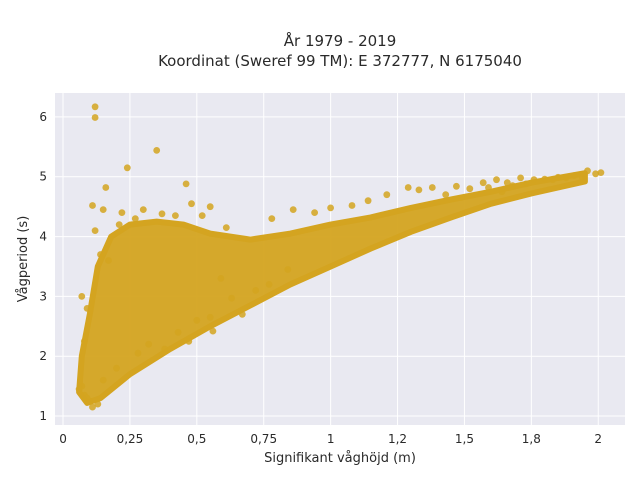 Image resolution: width=640 pixels, height=480 pixels. I want to click on x-tick-label: 1, so click(331, 439).